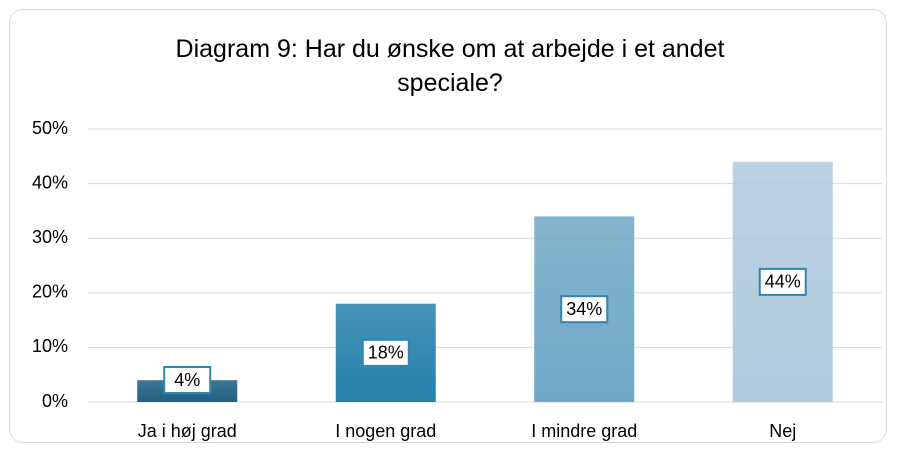 Image resolution: width=897 pixels, height=449 pixels. I want to click on y-tick-label: 40%, so click(50, 182).